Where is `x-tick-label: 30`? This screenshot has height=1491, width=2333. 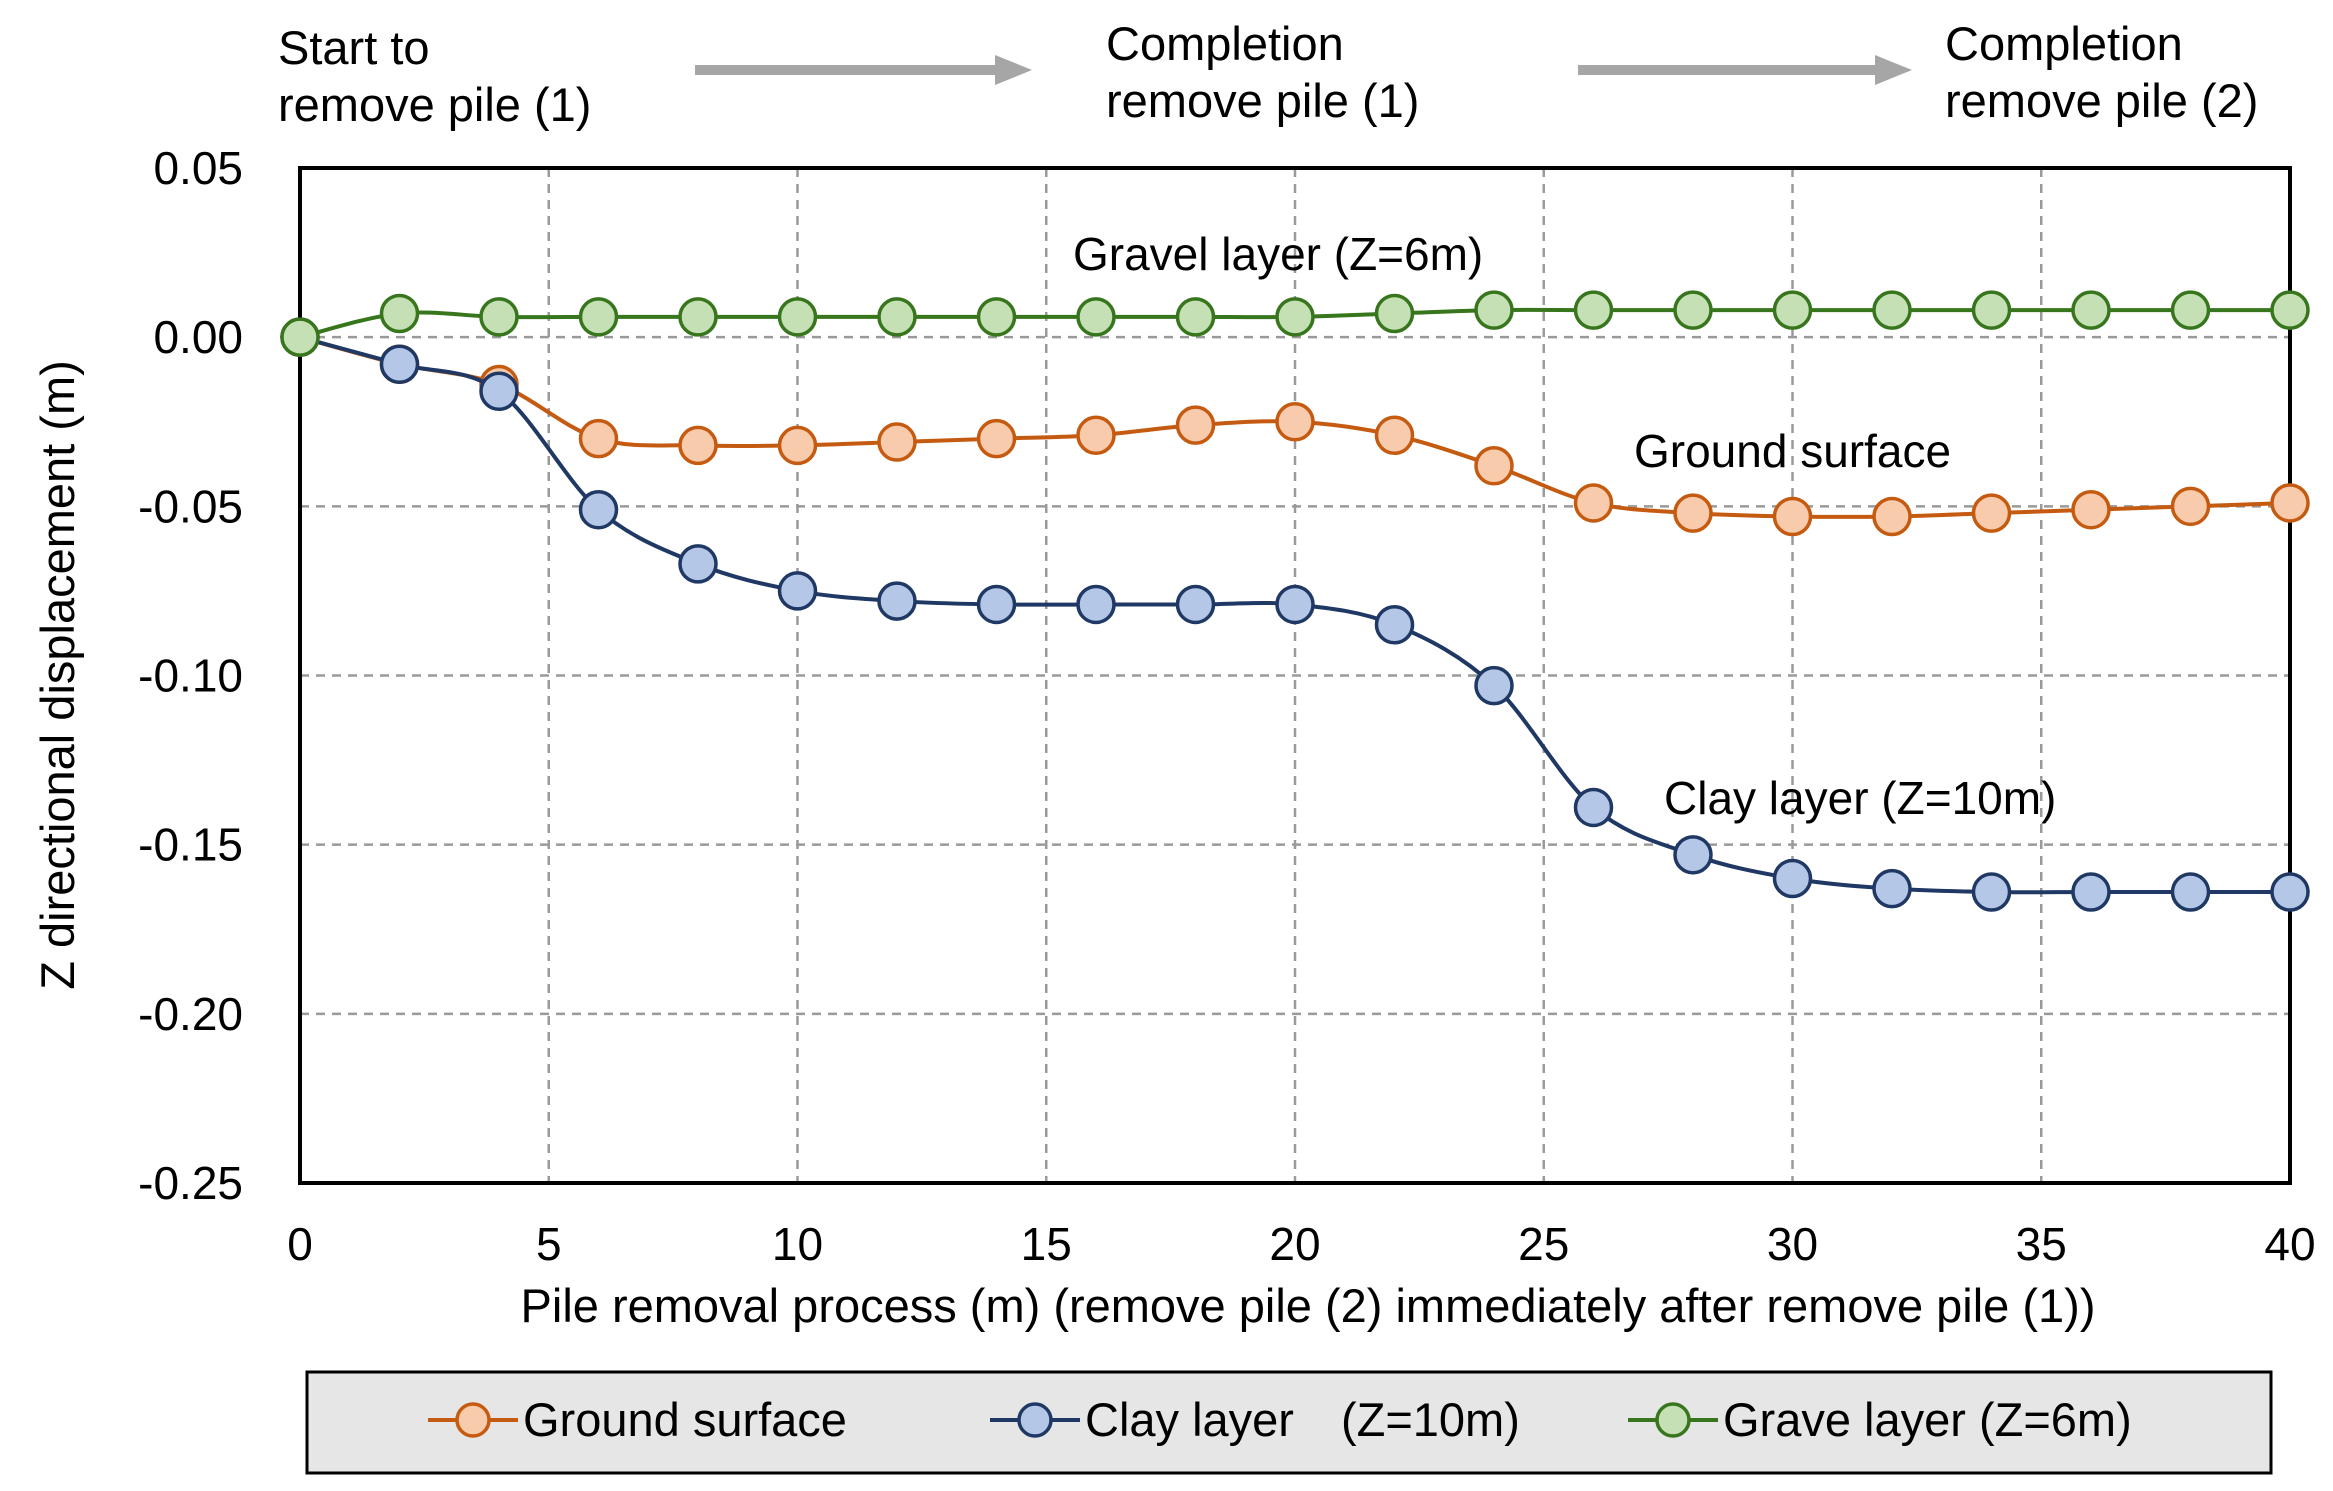 x-tick-label: 30 is located at coordinates (1792, 1244).